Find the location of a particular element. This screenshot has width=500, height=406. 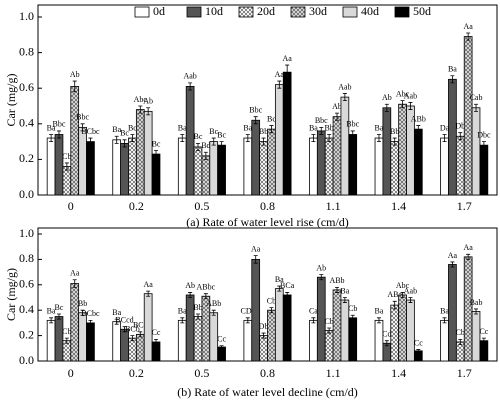

legend-swatch is located at coordinates (298, 12).